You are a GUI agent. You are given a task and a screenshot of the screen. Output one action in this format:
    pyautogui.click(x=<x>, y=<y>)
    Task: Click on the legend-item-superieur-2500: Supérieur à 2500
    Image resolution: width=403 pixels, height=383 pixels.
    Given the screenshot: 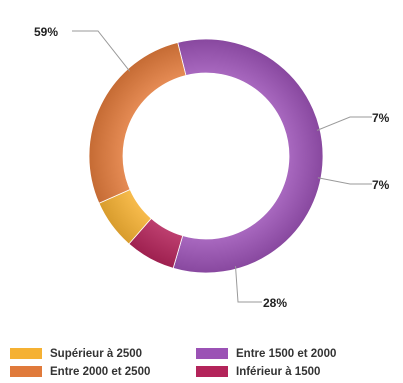 What is the action you would take?
    pyautogui.click(x=96, y=353)
    